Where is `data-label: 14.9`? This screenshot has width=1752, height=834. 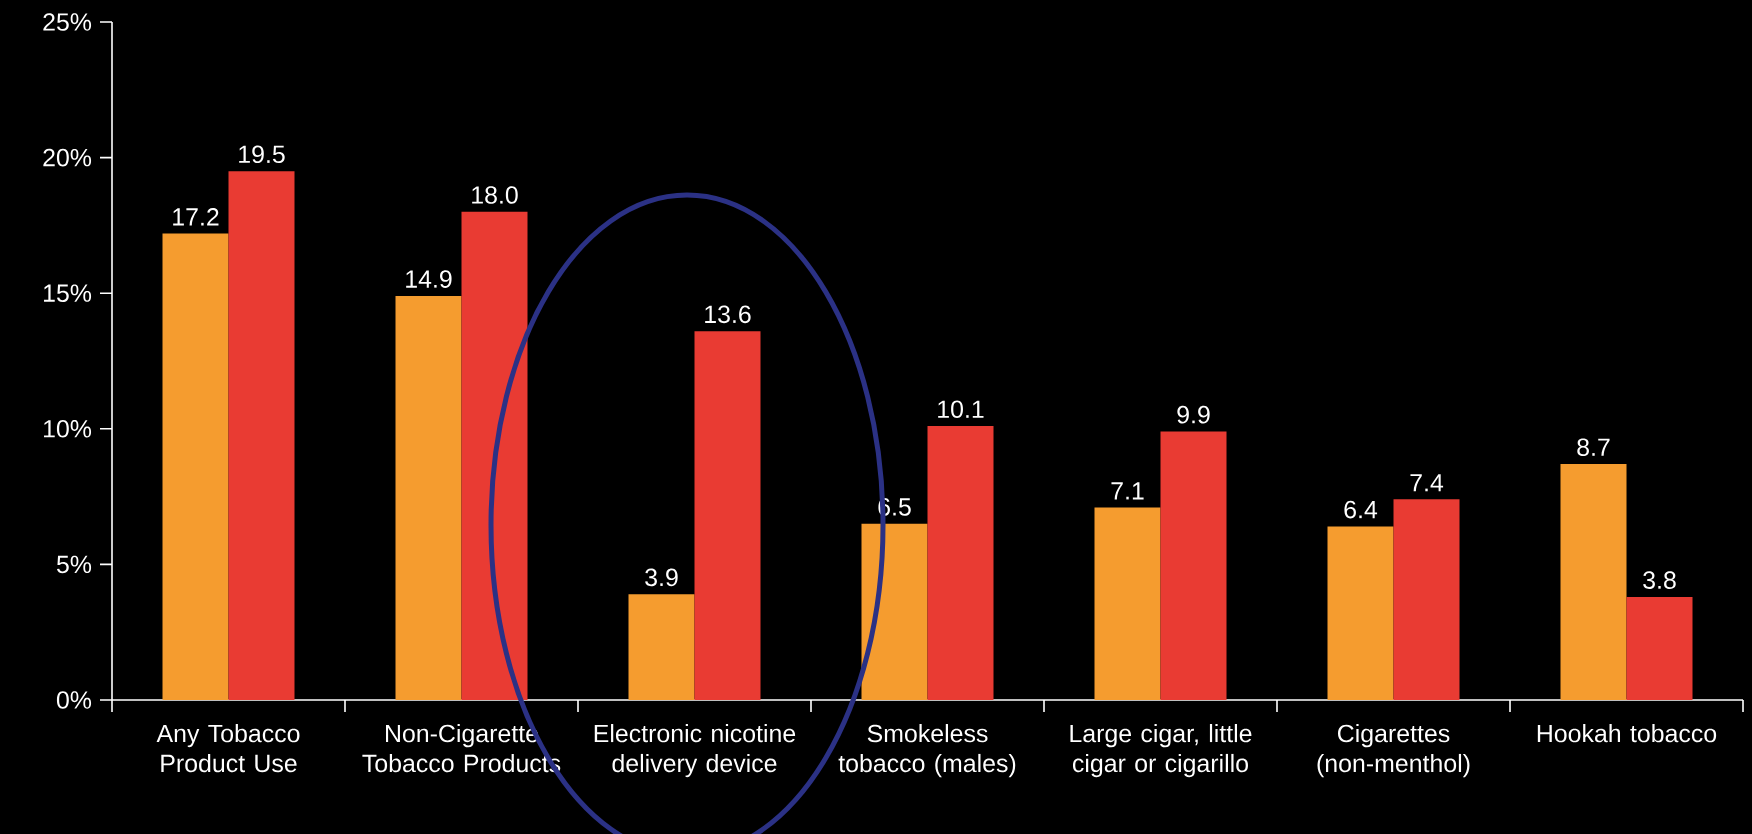
data-label: 14.9 is located at coordinates (429, 279).